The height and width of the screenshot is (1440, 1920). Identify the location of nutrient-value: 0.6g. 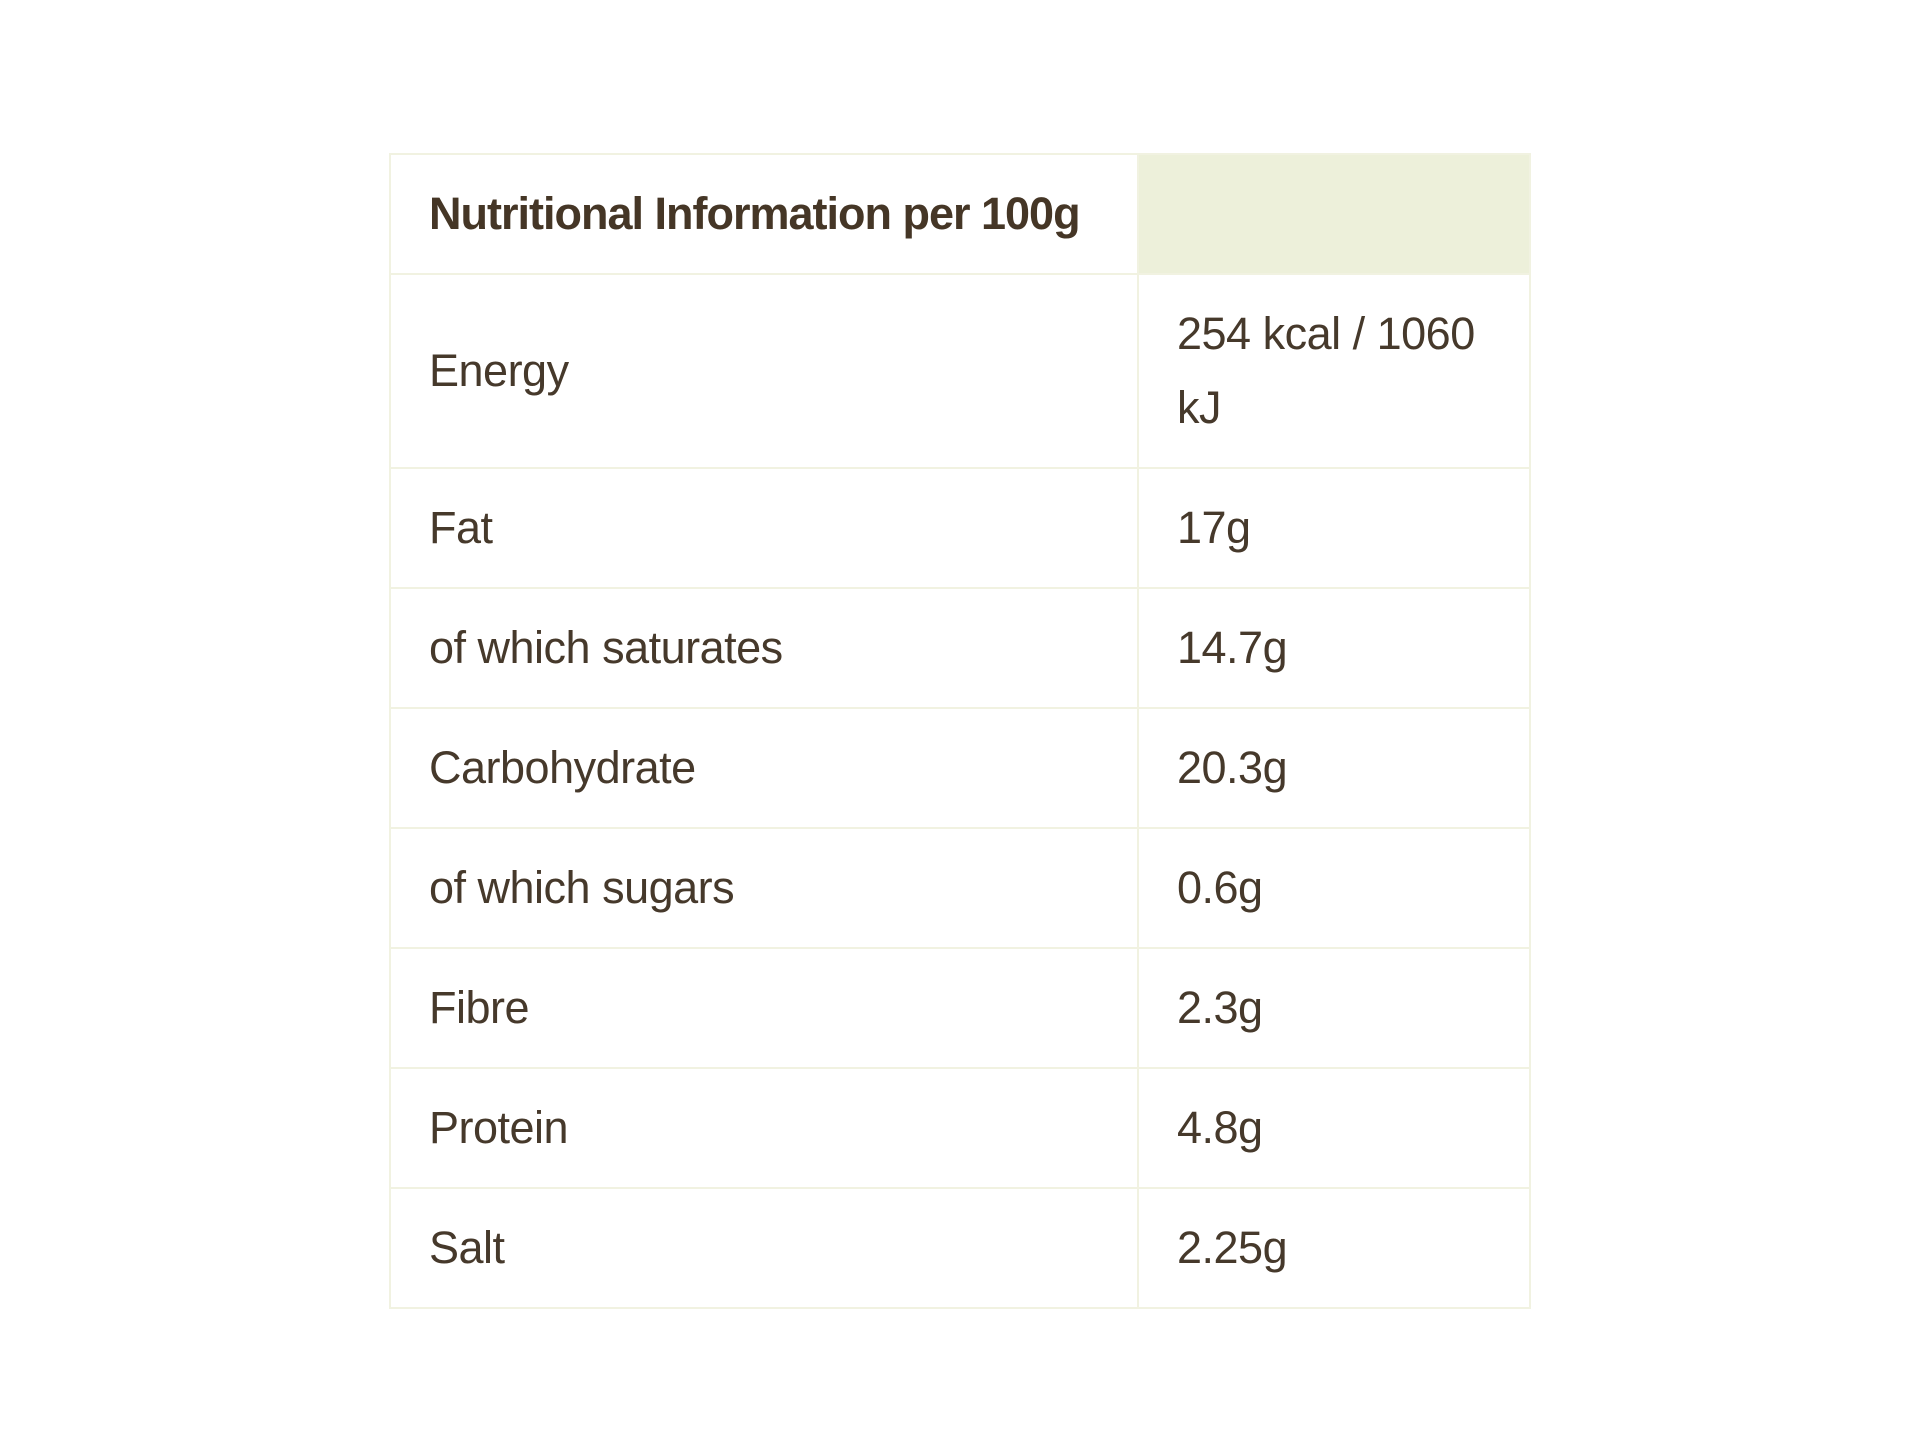
(1334, 888).